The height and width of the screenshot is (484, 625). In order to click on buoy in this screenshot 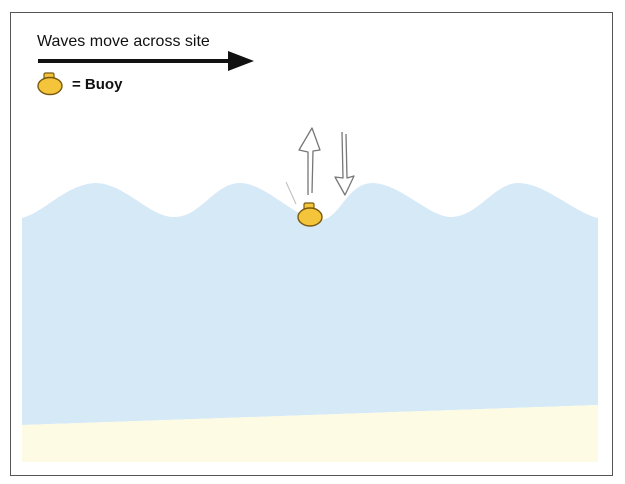, I will do `click(310, 214)`.